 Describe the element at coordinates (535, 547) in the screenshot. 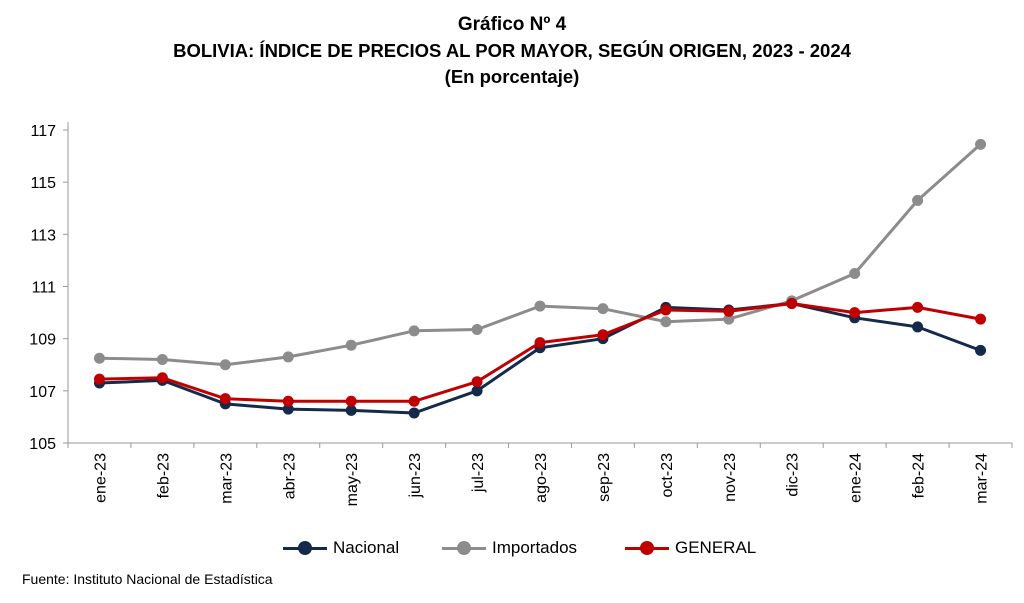

I see `legend-label-importados: Importados` at that location.